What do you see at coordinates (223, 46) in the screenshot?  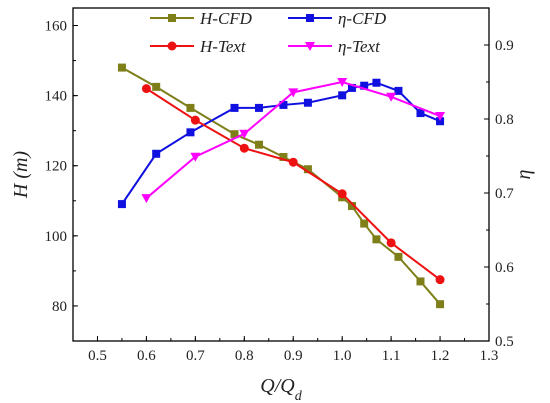 I see `legend-label: H-Text` at bounding box center [223, 46].